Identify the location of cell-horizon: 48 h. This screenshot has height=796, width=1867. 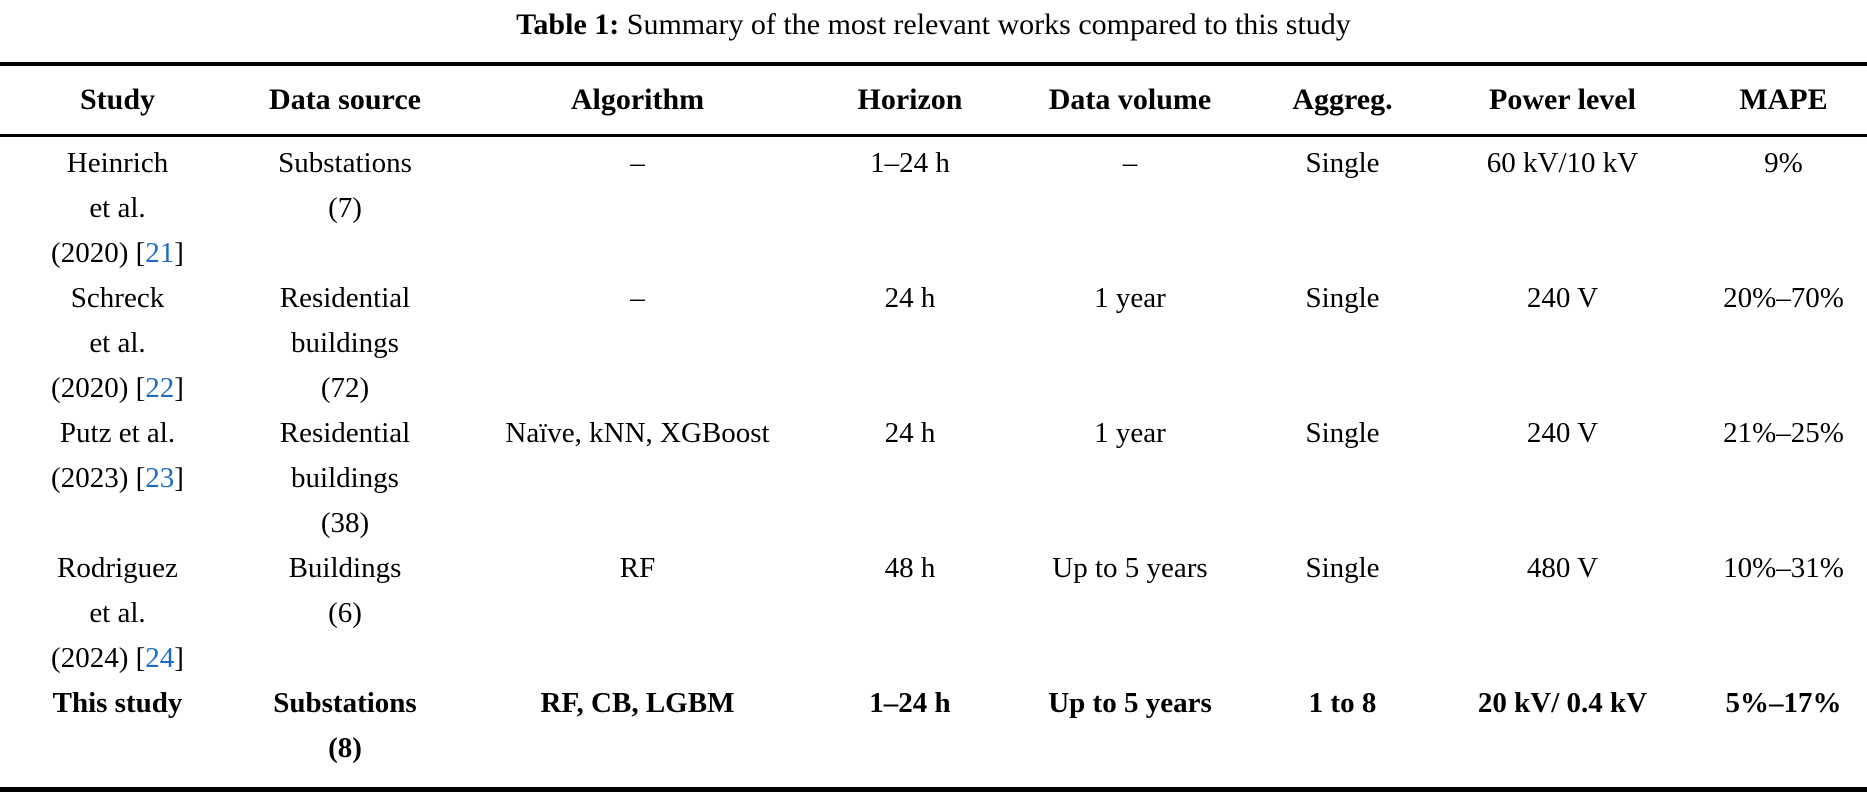
(910, 567).